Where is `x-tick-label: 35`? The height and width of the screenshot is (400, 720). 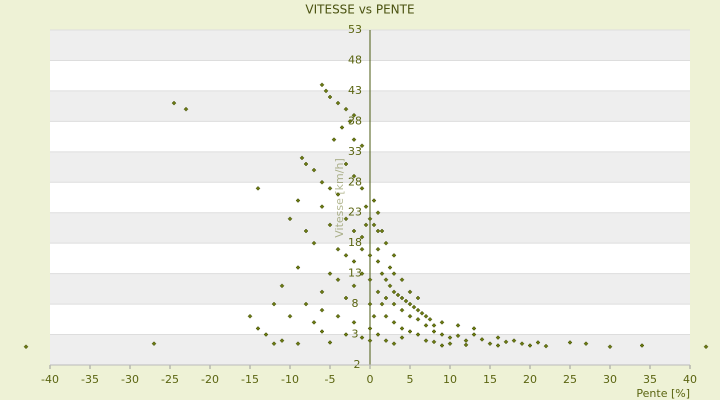
x-tick-label: 35 is located at coordinates (650, 379).